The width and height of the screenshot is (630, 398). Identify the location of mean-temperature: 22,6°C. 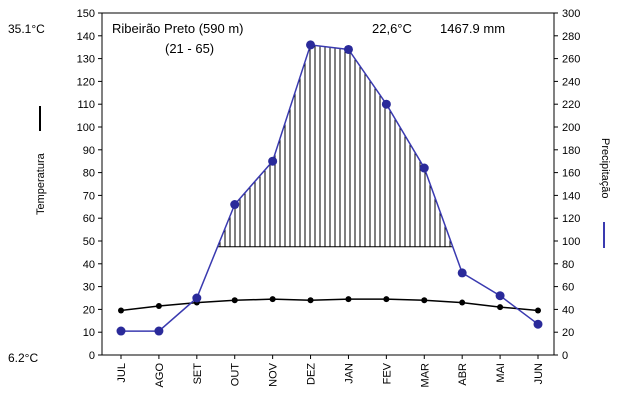
(392, 28).